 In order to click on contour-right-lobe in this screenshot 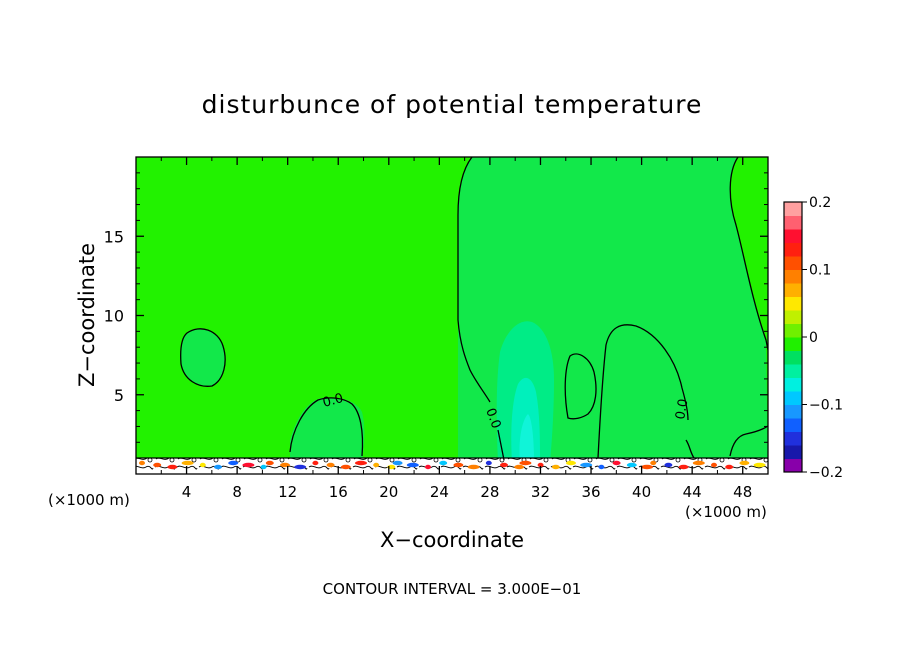, I will do `click(643, 391)`.